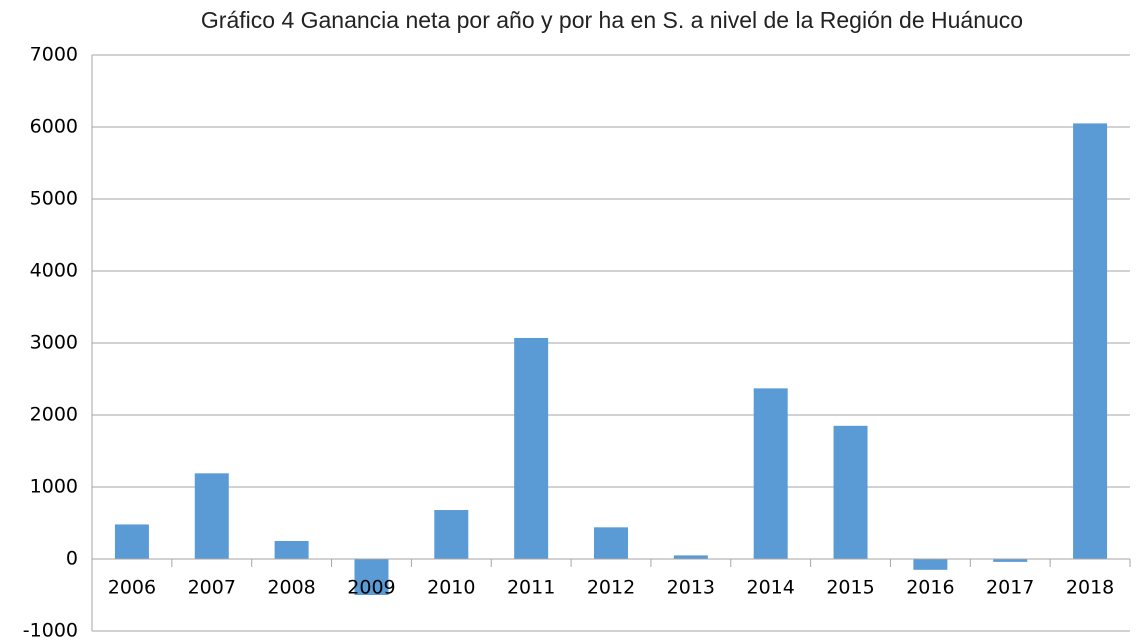 This screenshot has width=1137, height=641. What do you see at coordinates (531, 588) in the screenshot?
I see `x-tick-label: 2011` at bounding box center [531, 588].